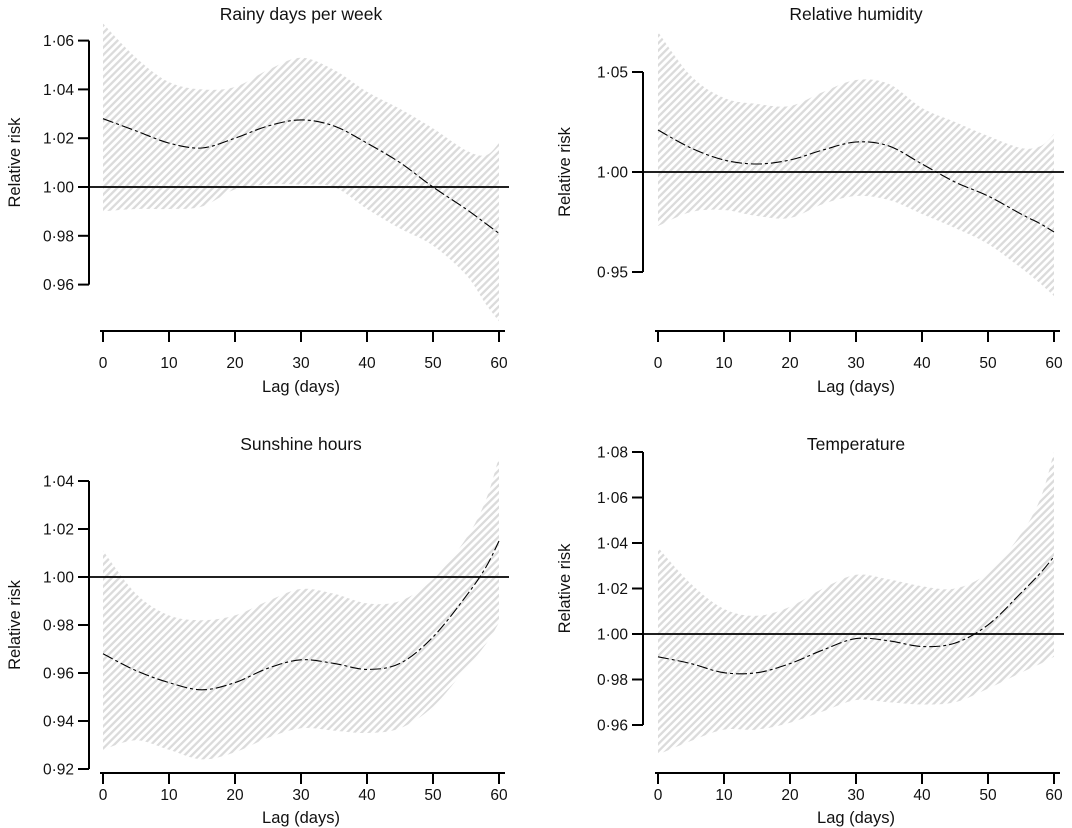 Image resolution: width=1072 pixels, height=828 pixels. Describe the element at coordinates (856, 444) in the screenshot. I see `panel-title: Temperature` at that location.